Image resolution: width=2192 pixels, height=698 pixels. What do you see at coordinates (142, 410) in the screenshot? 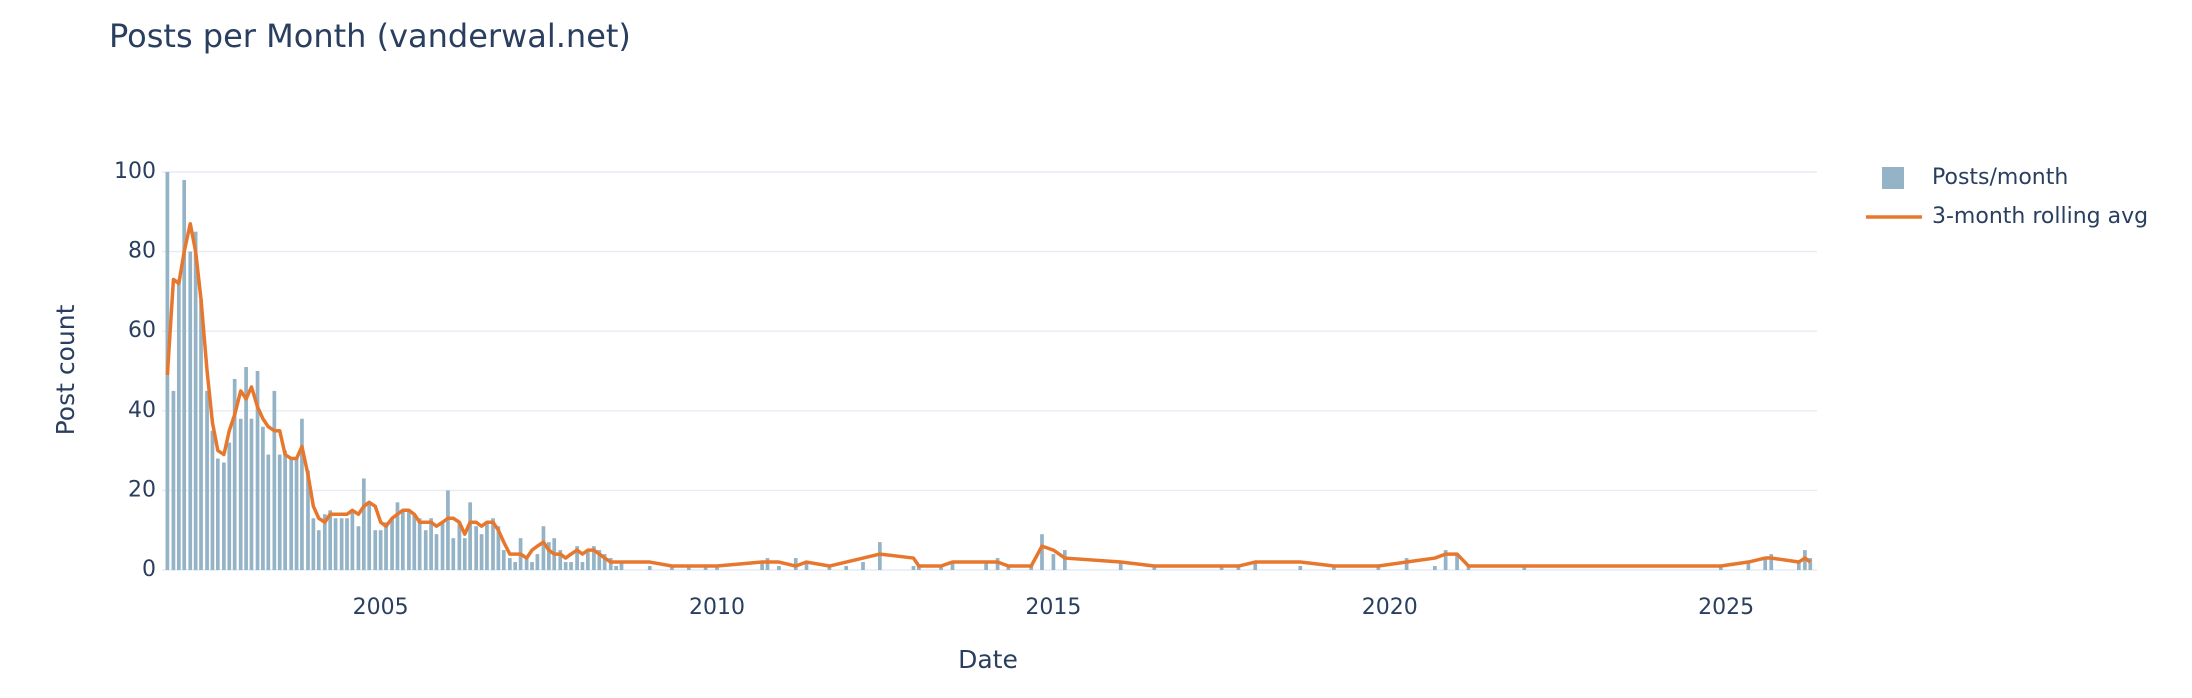
I see `y-tick-label: 40` at bounding box center [142, 410].